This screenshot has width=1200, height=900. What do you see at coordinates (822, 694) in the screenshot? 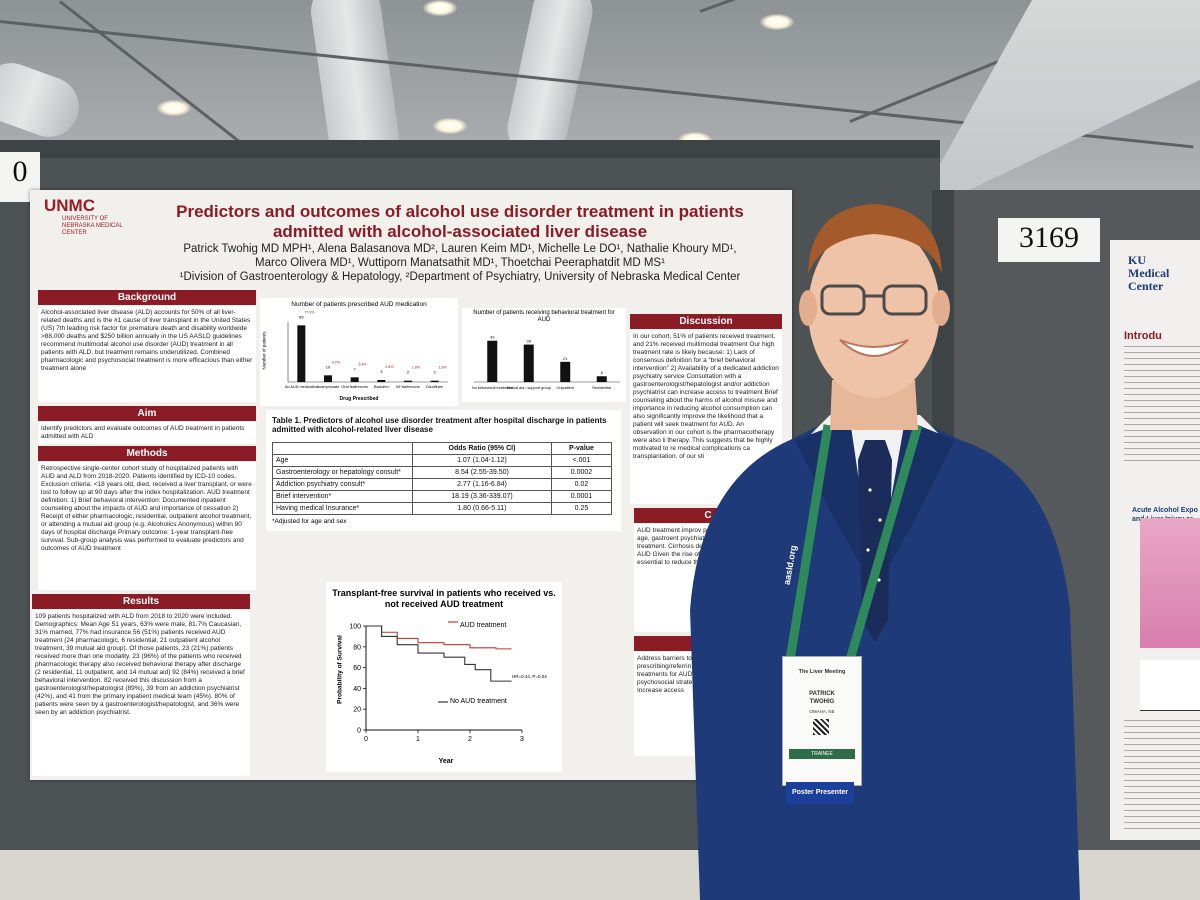
I see `badge-first-name: PATRICK` at bounding box center [822, 694].